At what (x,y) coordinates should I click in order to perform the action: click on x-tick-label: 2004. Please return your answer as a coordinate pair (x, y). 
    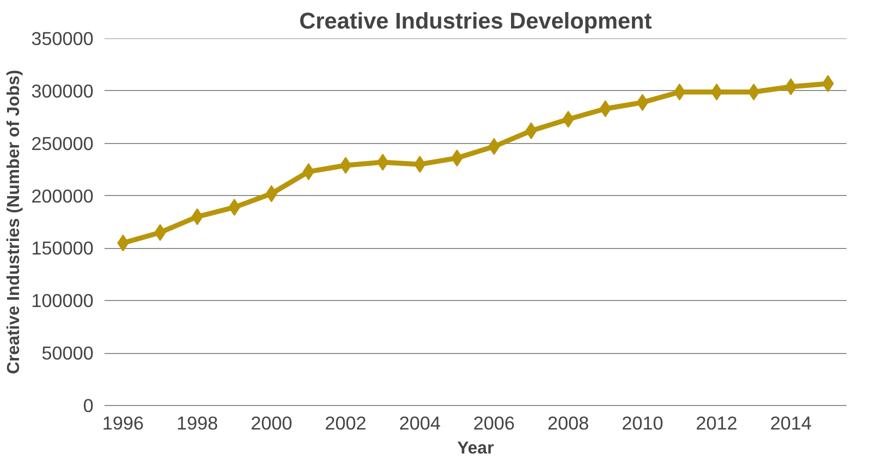
    Looking at the image, I should click on (420, 423).